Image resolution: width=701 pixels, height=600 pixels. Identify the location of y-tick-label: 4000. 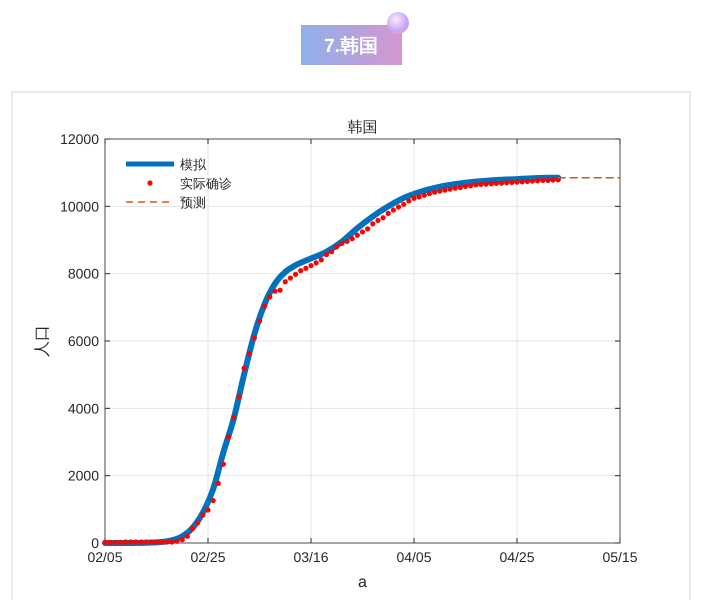
(84, 408).